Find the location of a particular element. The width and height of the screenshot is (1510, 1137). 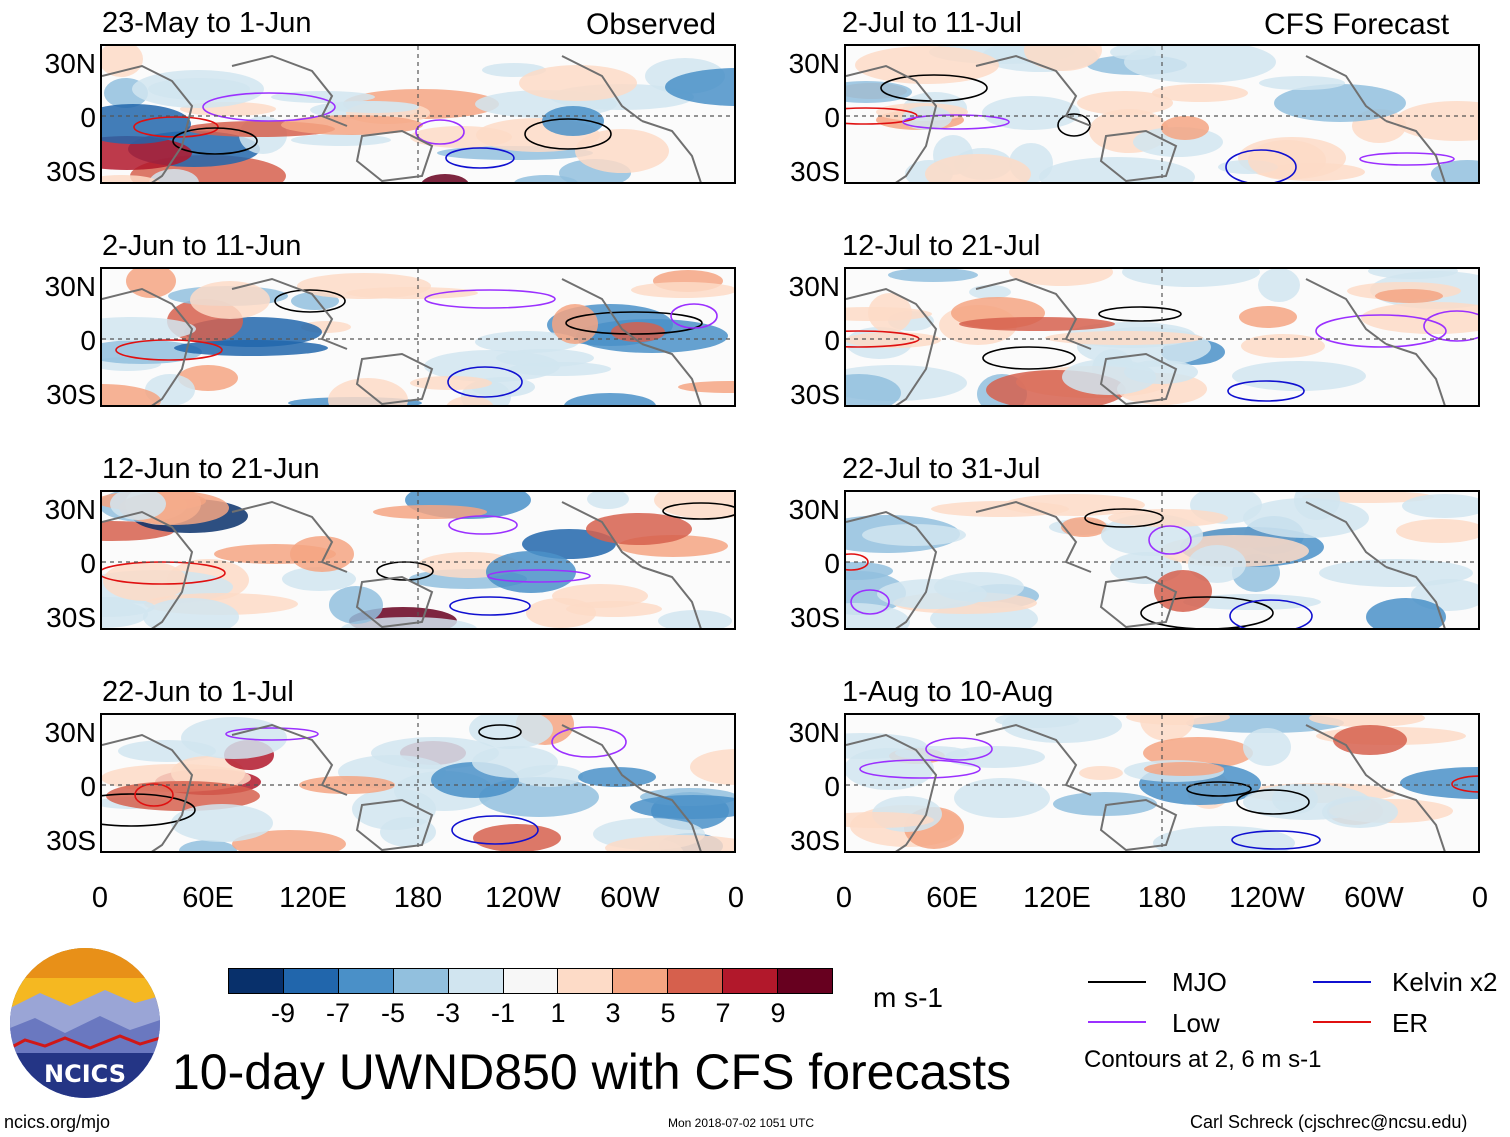

x-tick-label: 60E is located at coordinates (952, 898).